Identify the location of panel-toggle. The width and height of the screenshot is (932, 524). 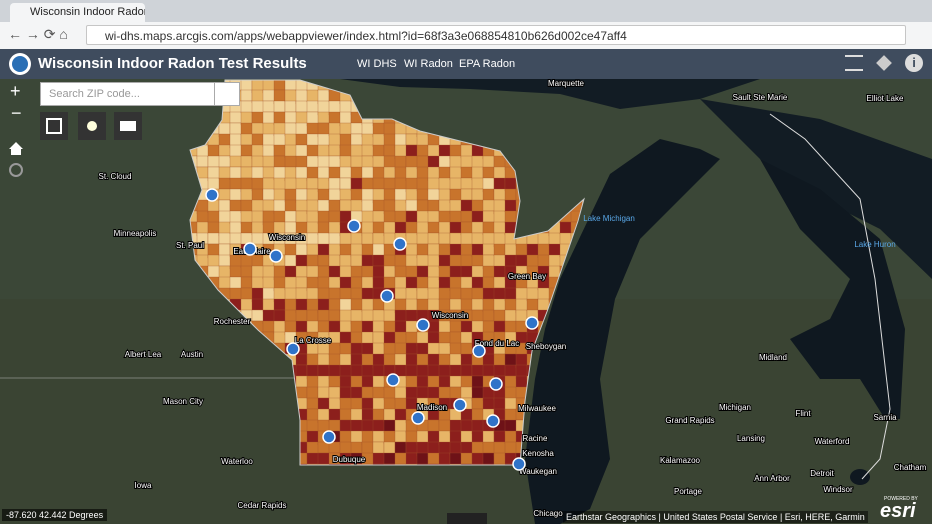
(467, 518).